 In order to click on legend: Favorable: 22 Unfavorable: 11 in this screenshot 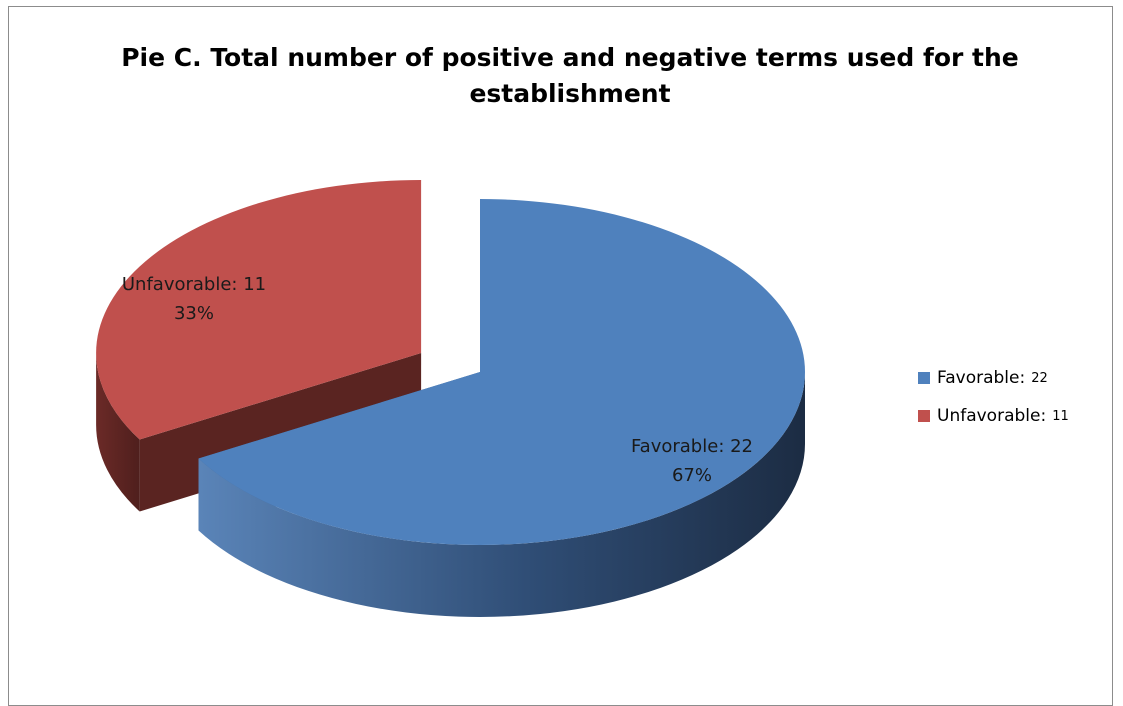, I will do `click(993, 402)`.